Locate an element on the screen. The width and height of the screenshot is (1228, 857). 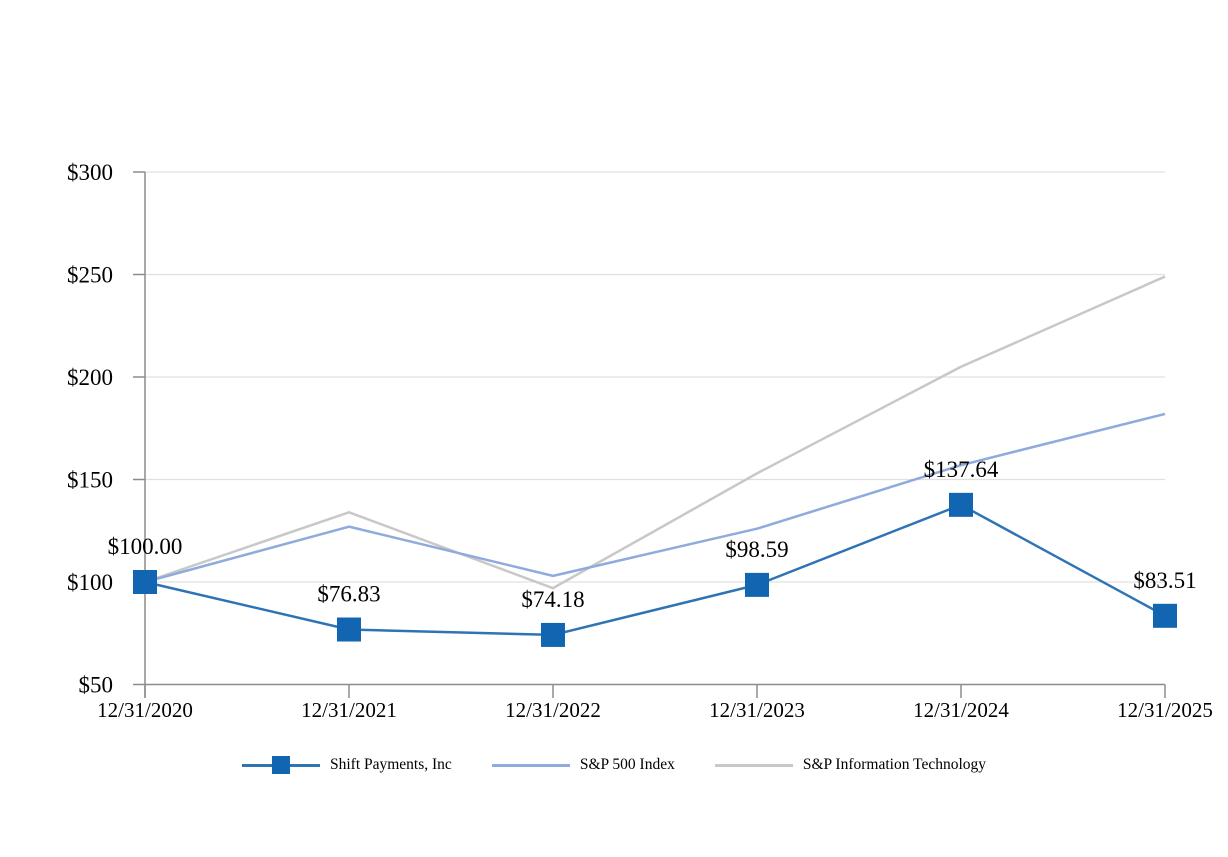
legend-item-s-p-500-index: S&P 500 Index is located at coordinates (583, 765).